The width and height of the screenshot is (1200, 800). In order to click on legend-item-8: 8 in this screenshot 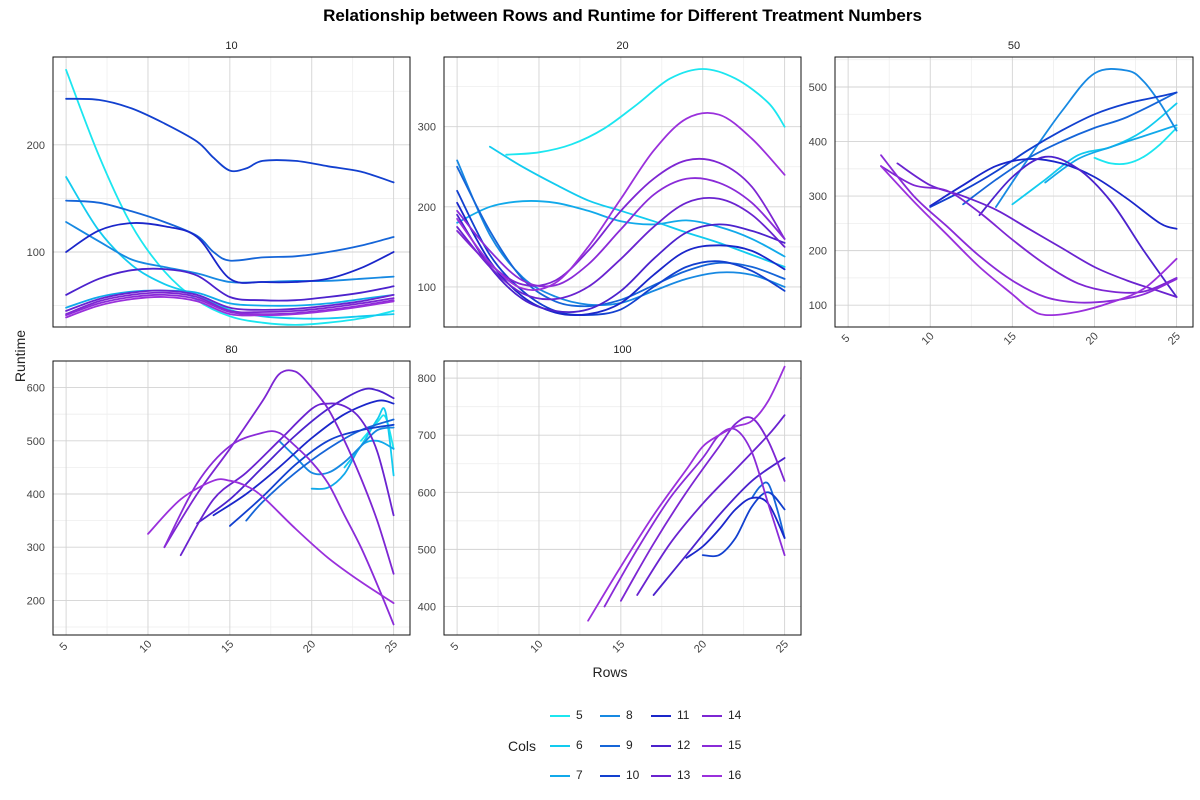, I will do `click(616, 715)`.